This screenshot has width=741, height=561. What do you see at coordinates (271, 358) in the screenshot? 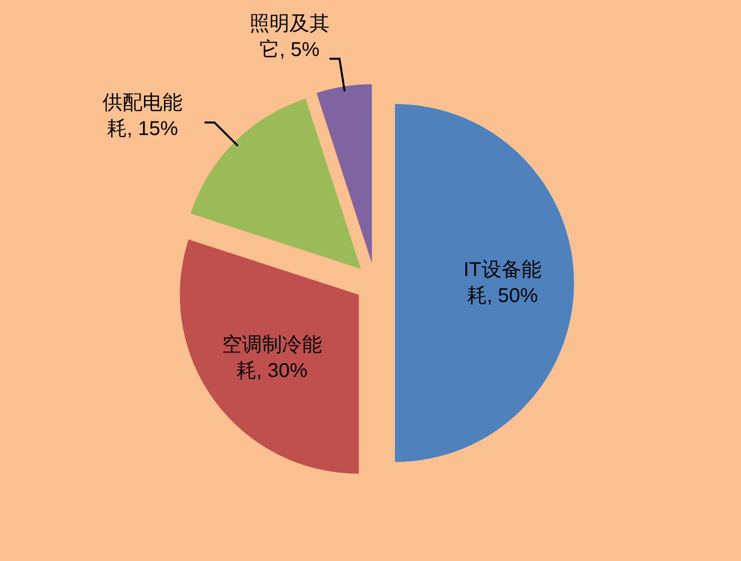
I see `slice-label: 空调制冷能耗, 30%` at bounding box center [271, 358].